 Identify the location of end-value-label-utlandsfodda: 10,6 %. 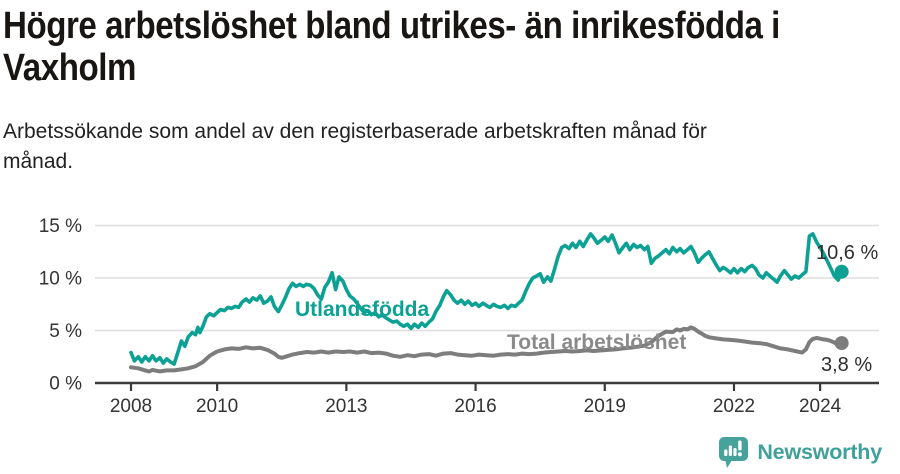
(847, 253).